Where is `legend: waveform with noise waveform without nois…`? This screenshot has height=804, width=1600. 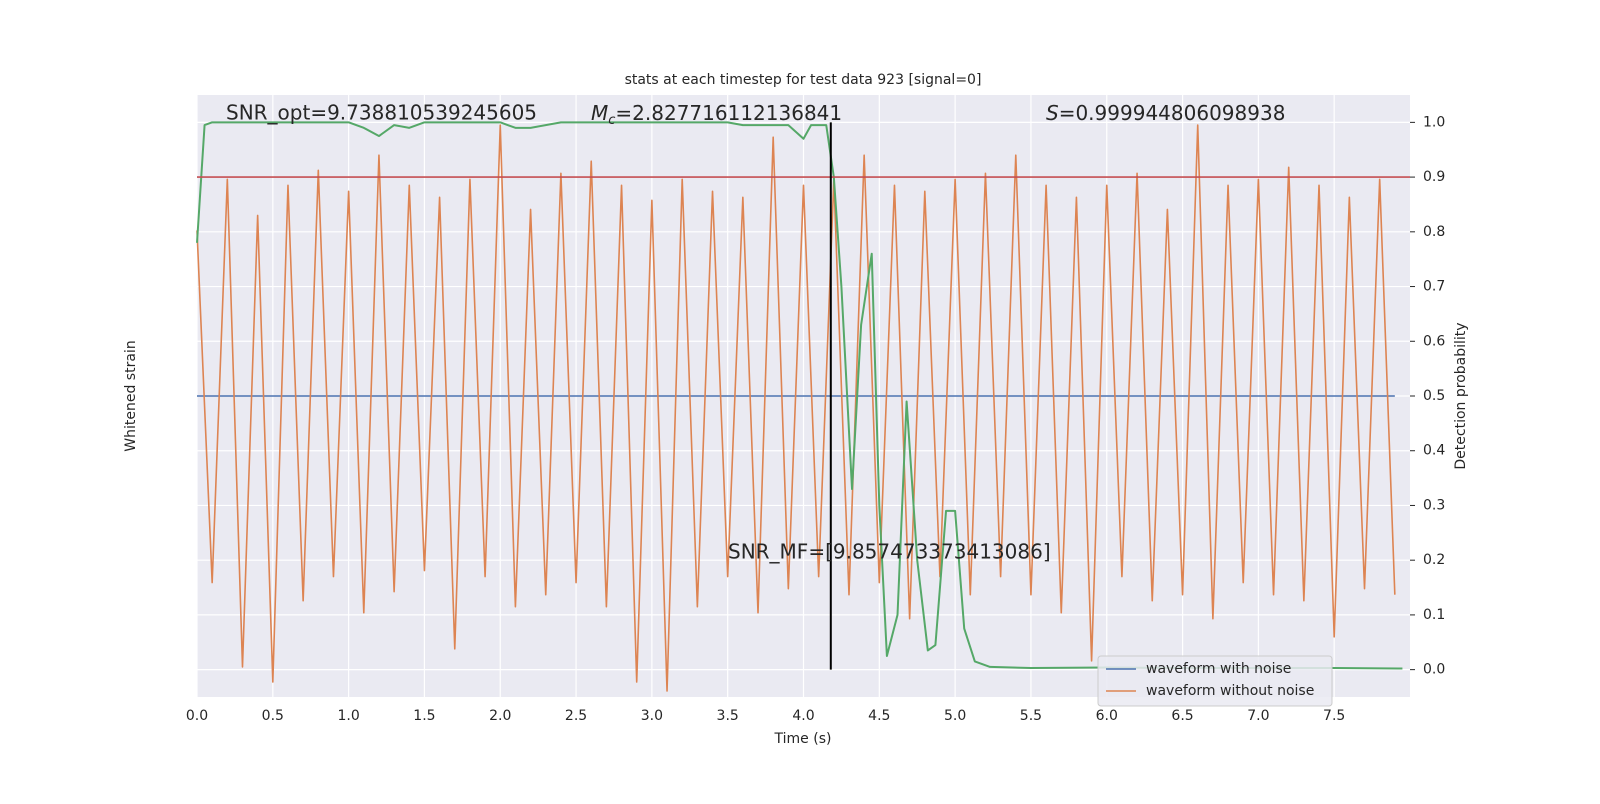 legend: waveform with noise waveform without nois… is located at coordinates (1215, 681).